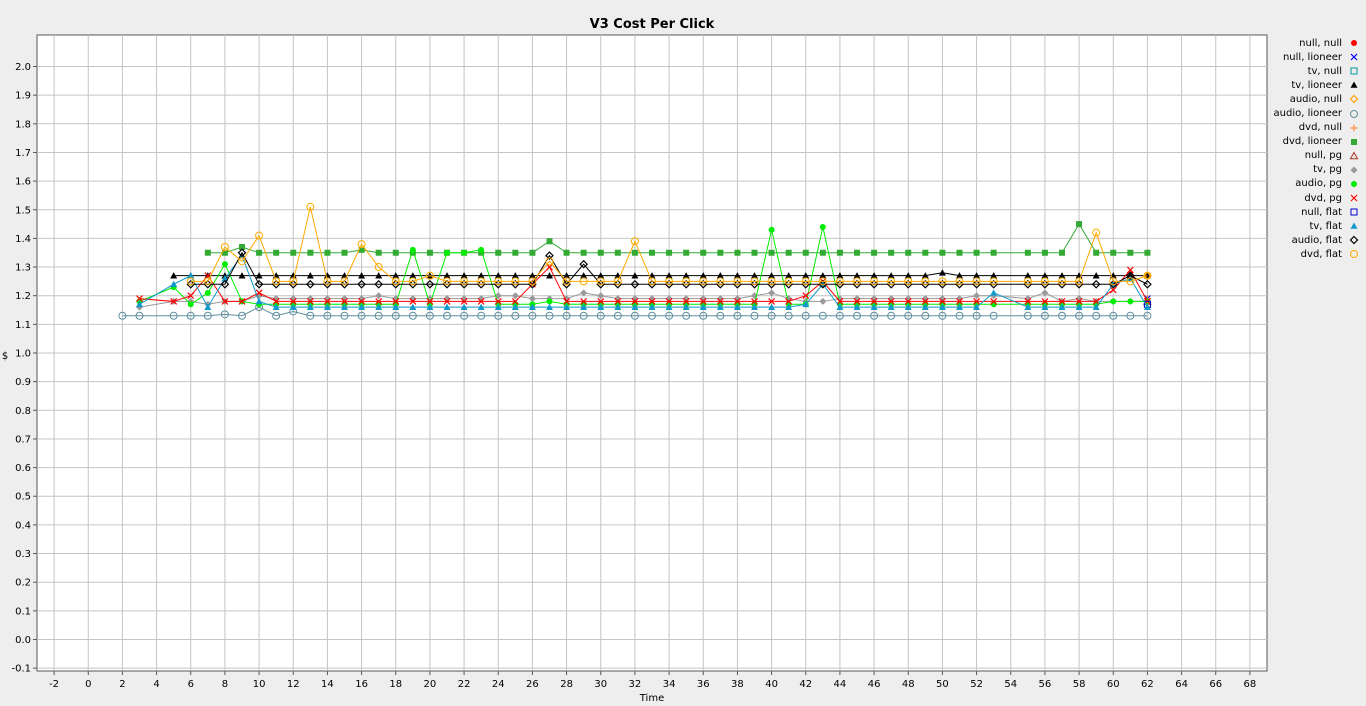 This screenshot has width=1366, height=706. Describe the element at coordinates (23, 153) in the screenshot. I see `y-tick-label: 1.7` at that location.